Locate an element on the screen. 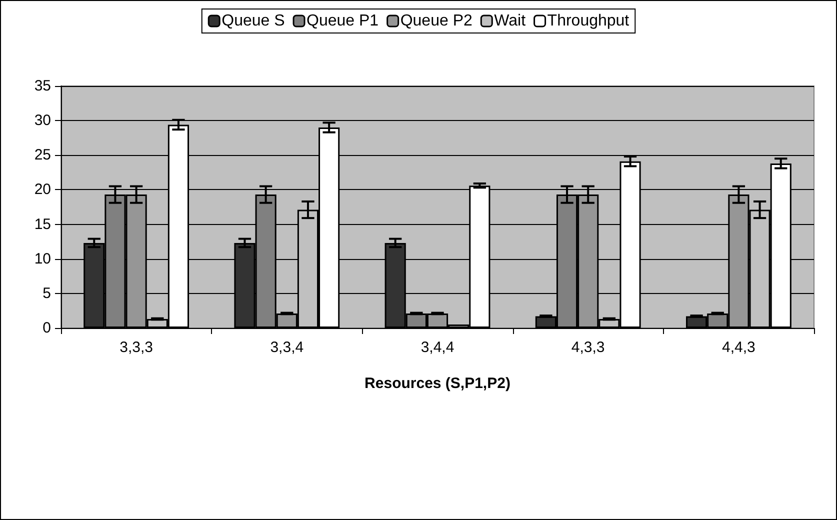 This screenshot has width=837, height=520. y-tick-label: 0 is located at coordinates (46, 328).